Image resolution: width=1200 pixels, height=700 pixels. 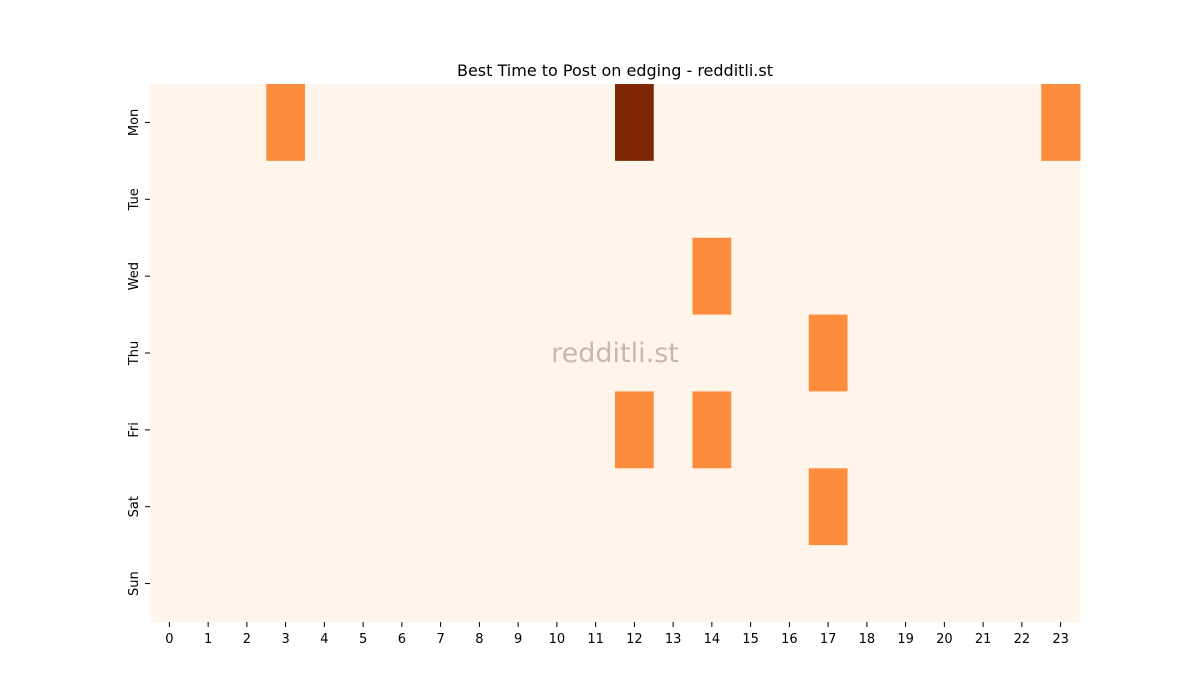 What do you see at coordinates (712, 639) in the screenshot?
I see `x-tick-label-14: 14` at bounding box center [712, 639].